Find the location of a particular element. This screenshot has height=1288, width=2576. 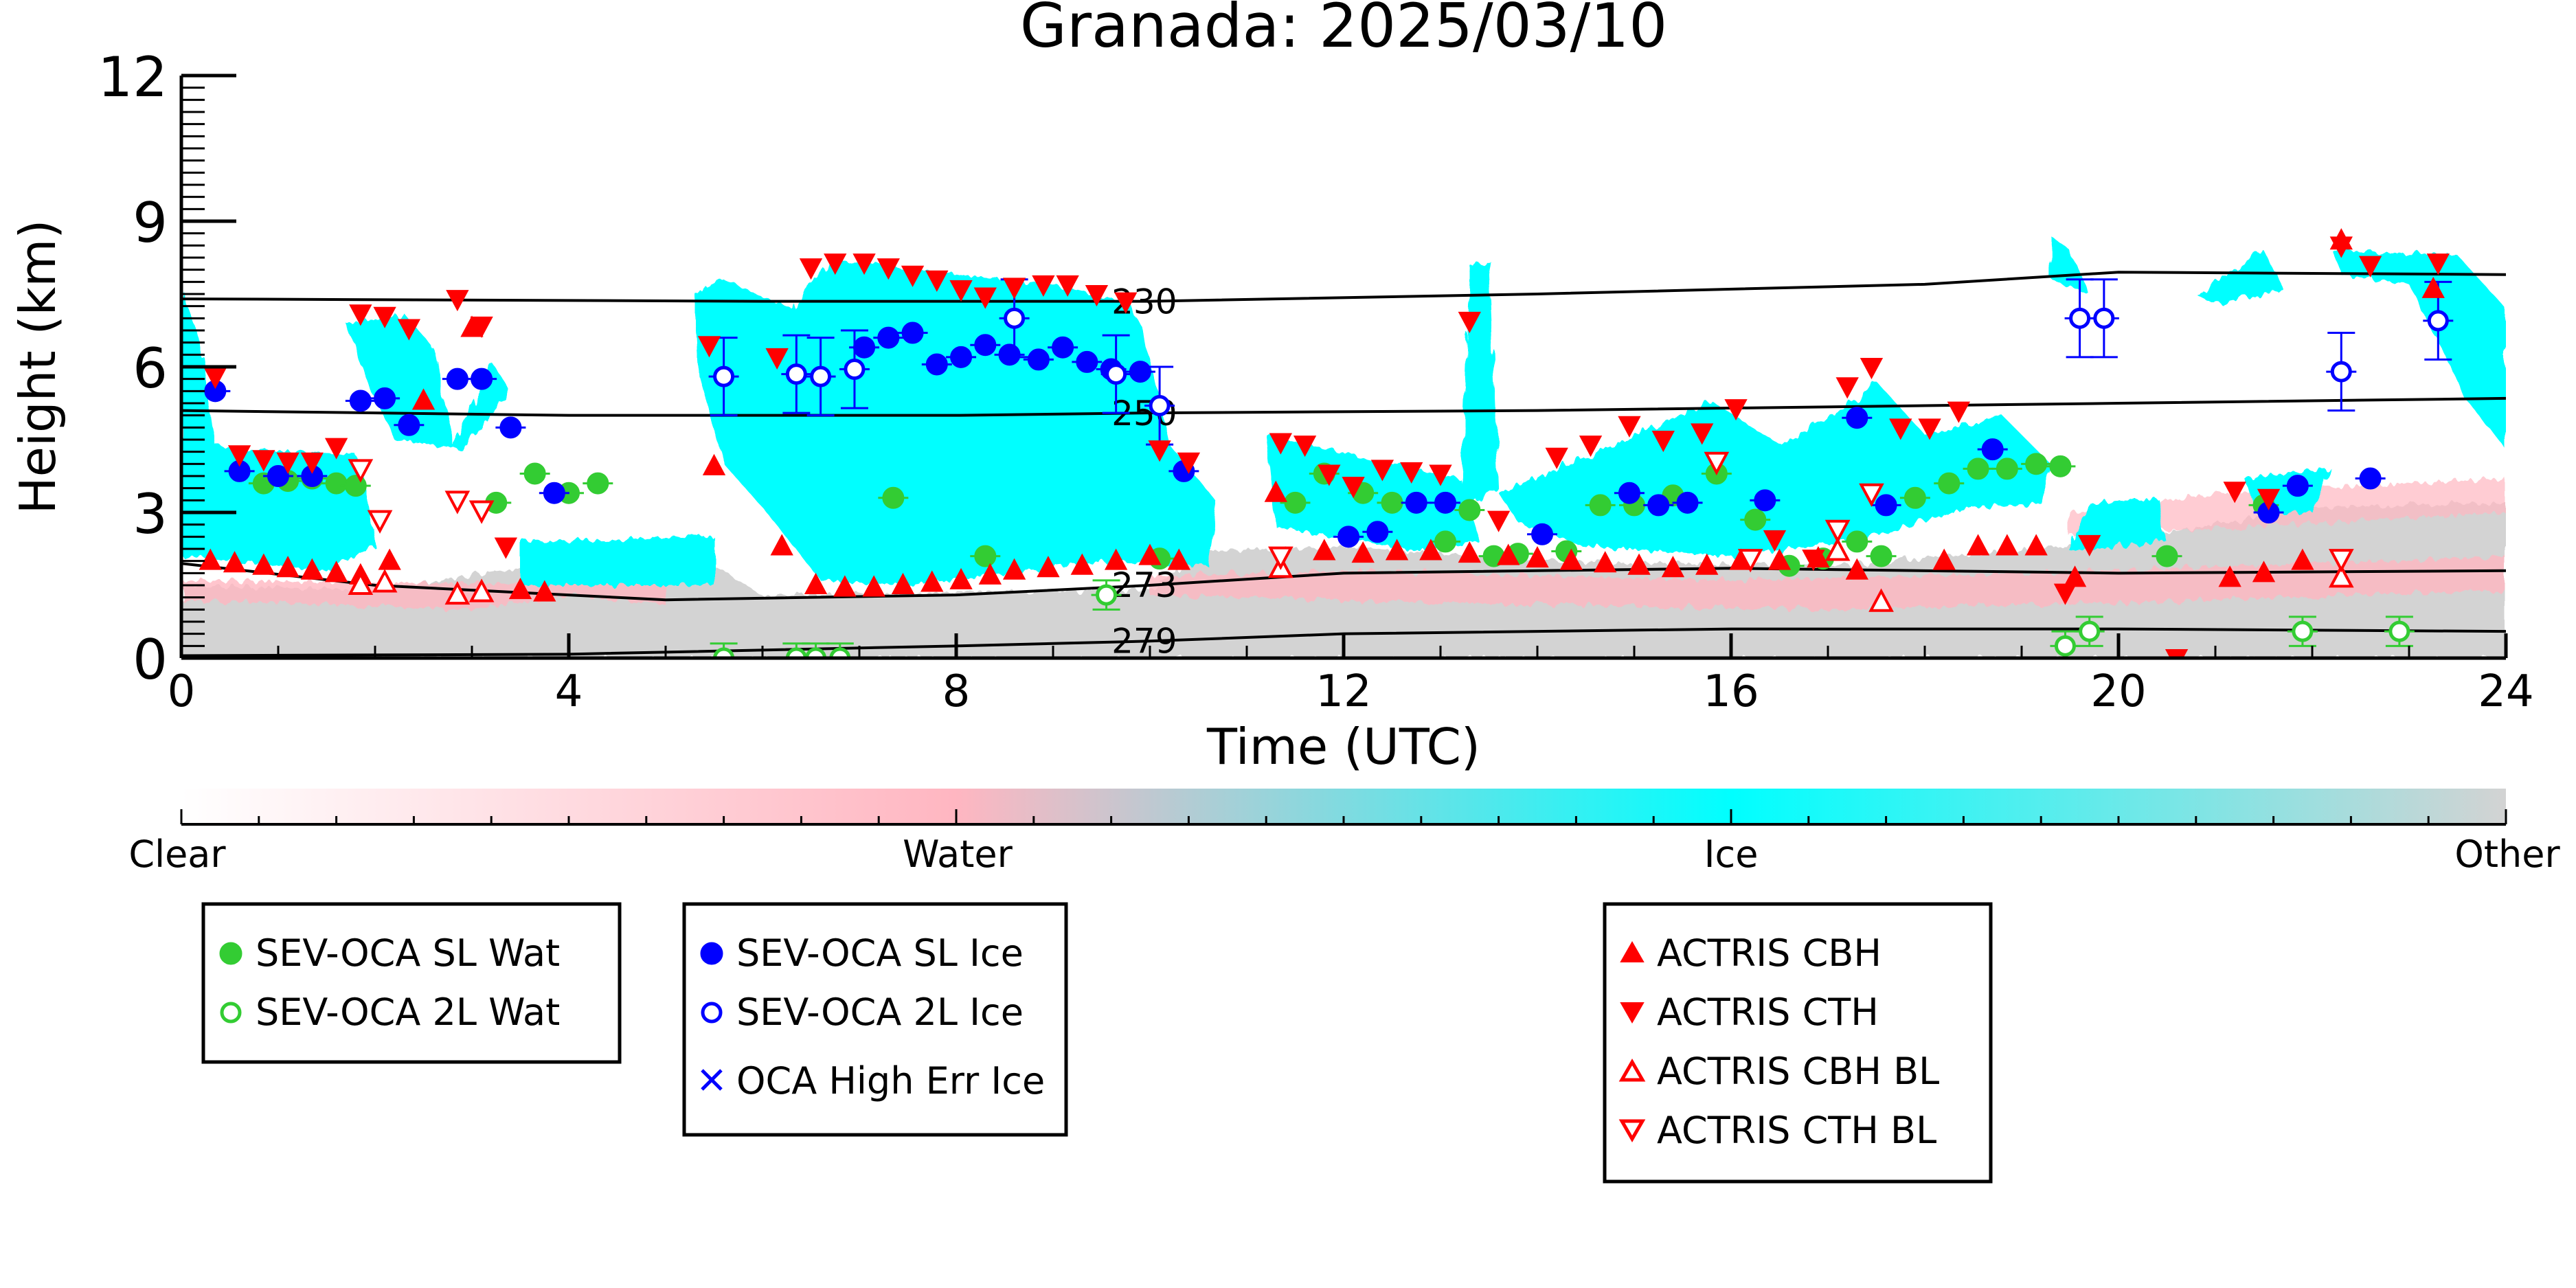

colorbar-label-water: Water is located at coordinates (958, 854).